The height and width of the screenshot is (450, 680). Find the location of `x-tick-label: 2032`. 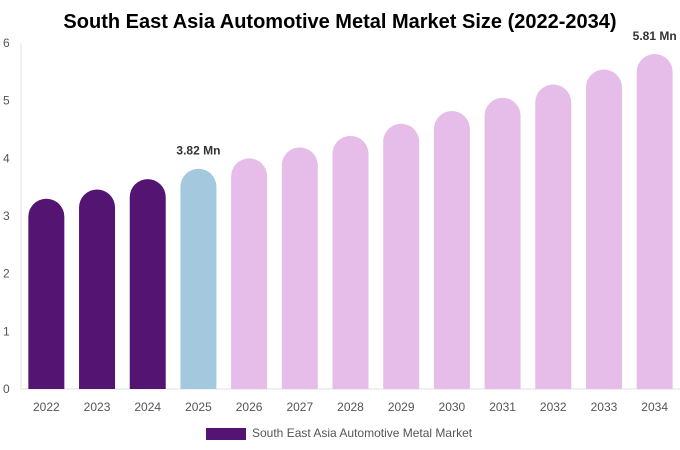

x-tick-label: 2032 is located at coordinates (553, 407).